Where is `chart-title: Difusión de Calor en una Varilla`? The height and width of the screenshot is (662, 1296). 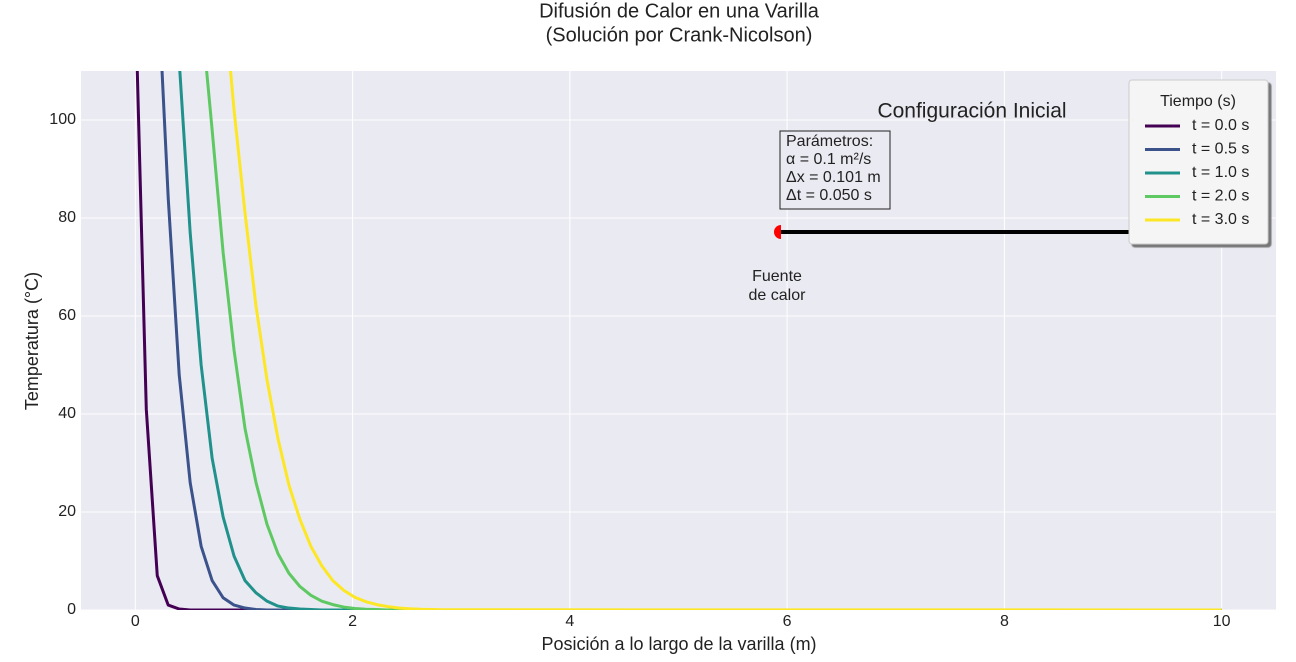 chart-title: Difusión de Calor en una Varilla is located at coordinates (679, 11).